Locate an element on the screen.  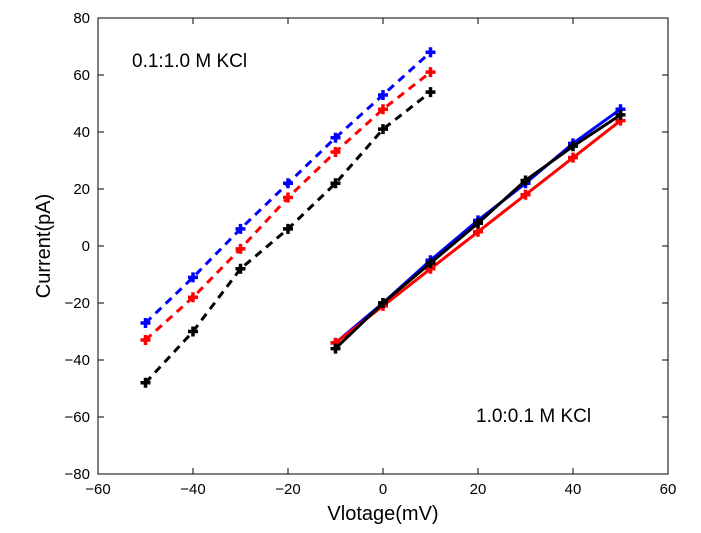
y-tick-label: −60 is located at coordinates (77, 417).